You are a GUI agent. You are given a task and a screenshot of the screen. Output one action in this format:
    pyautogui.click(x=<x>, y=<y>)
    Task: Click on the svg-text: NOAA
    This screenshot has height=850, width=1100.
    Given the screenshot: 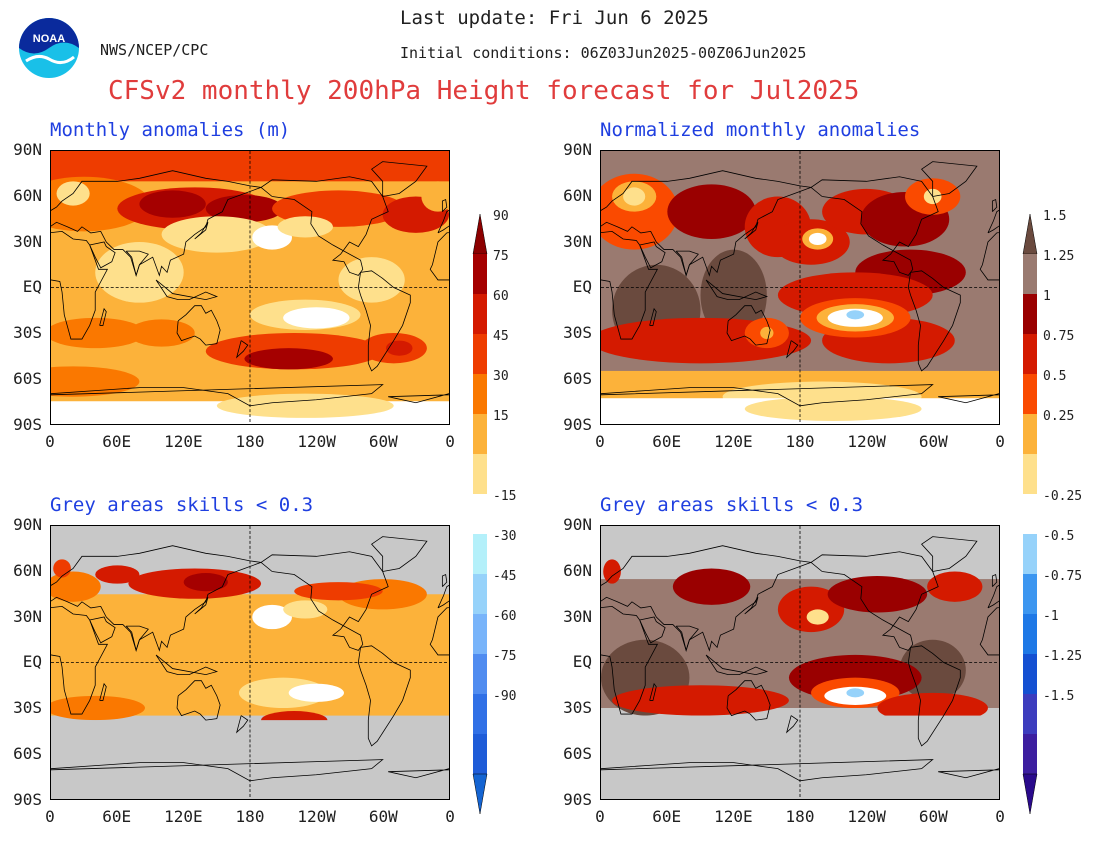 What is the action you would take?
    pyautogui.click(x=49, y=39)
    